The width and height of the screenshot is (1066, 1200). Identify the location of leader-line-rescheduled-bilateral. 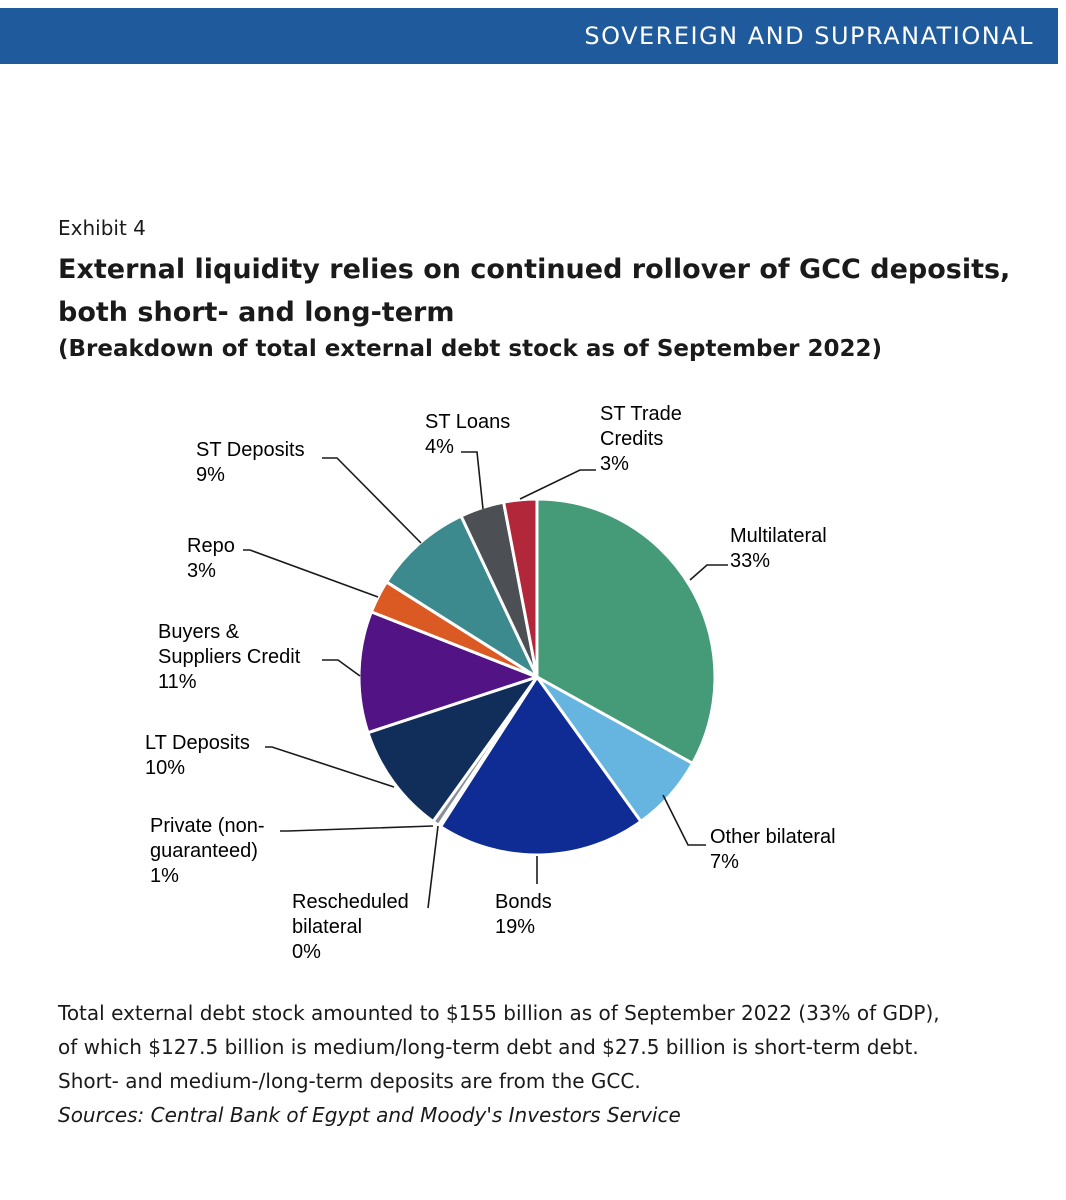
(433, 867).